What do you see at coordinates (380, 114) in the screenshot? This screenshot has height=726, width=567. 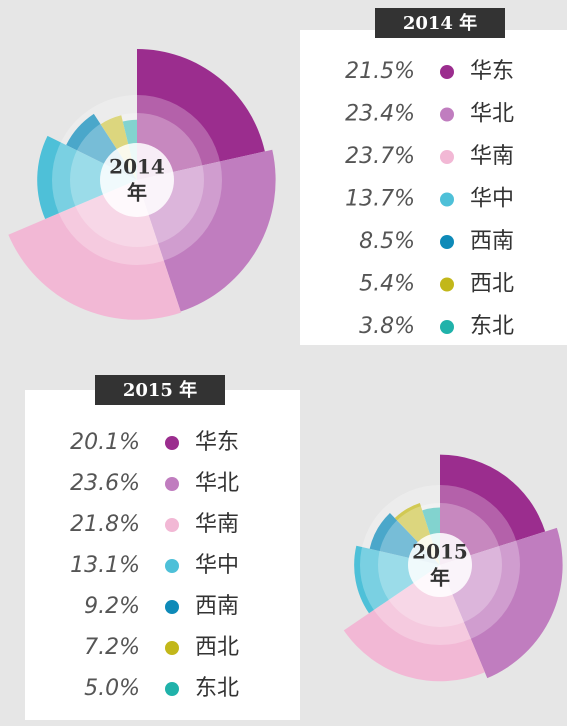 I see `legend-value: 23.4%` at bounding box center [380, 114].